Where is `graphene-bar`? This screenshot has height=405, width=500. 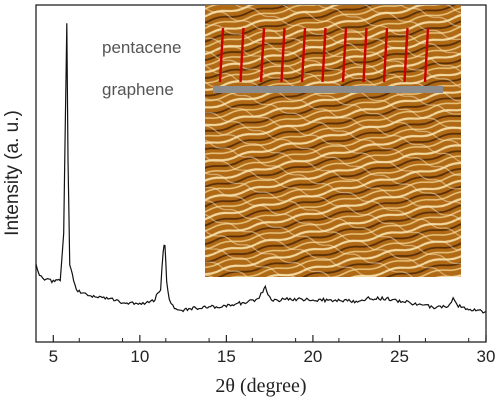
graphene-bar is located at coordinates (328, 89).